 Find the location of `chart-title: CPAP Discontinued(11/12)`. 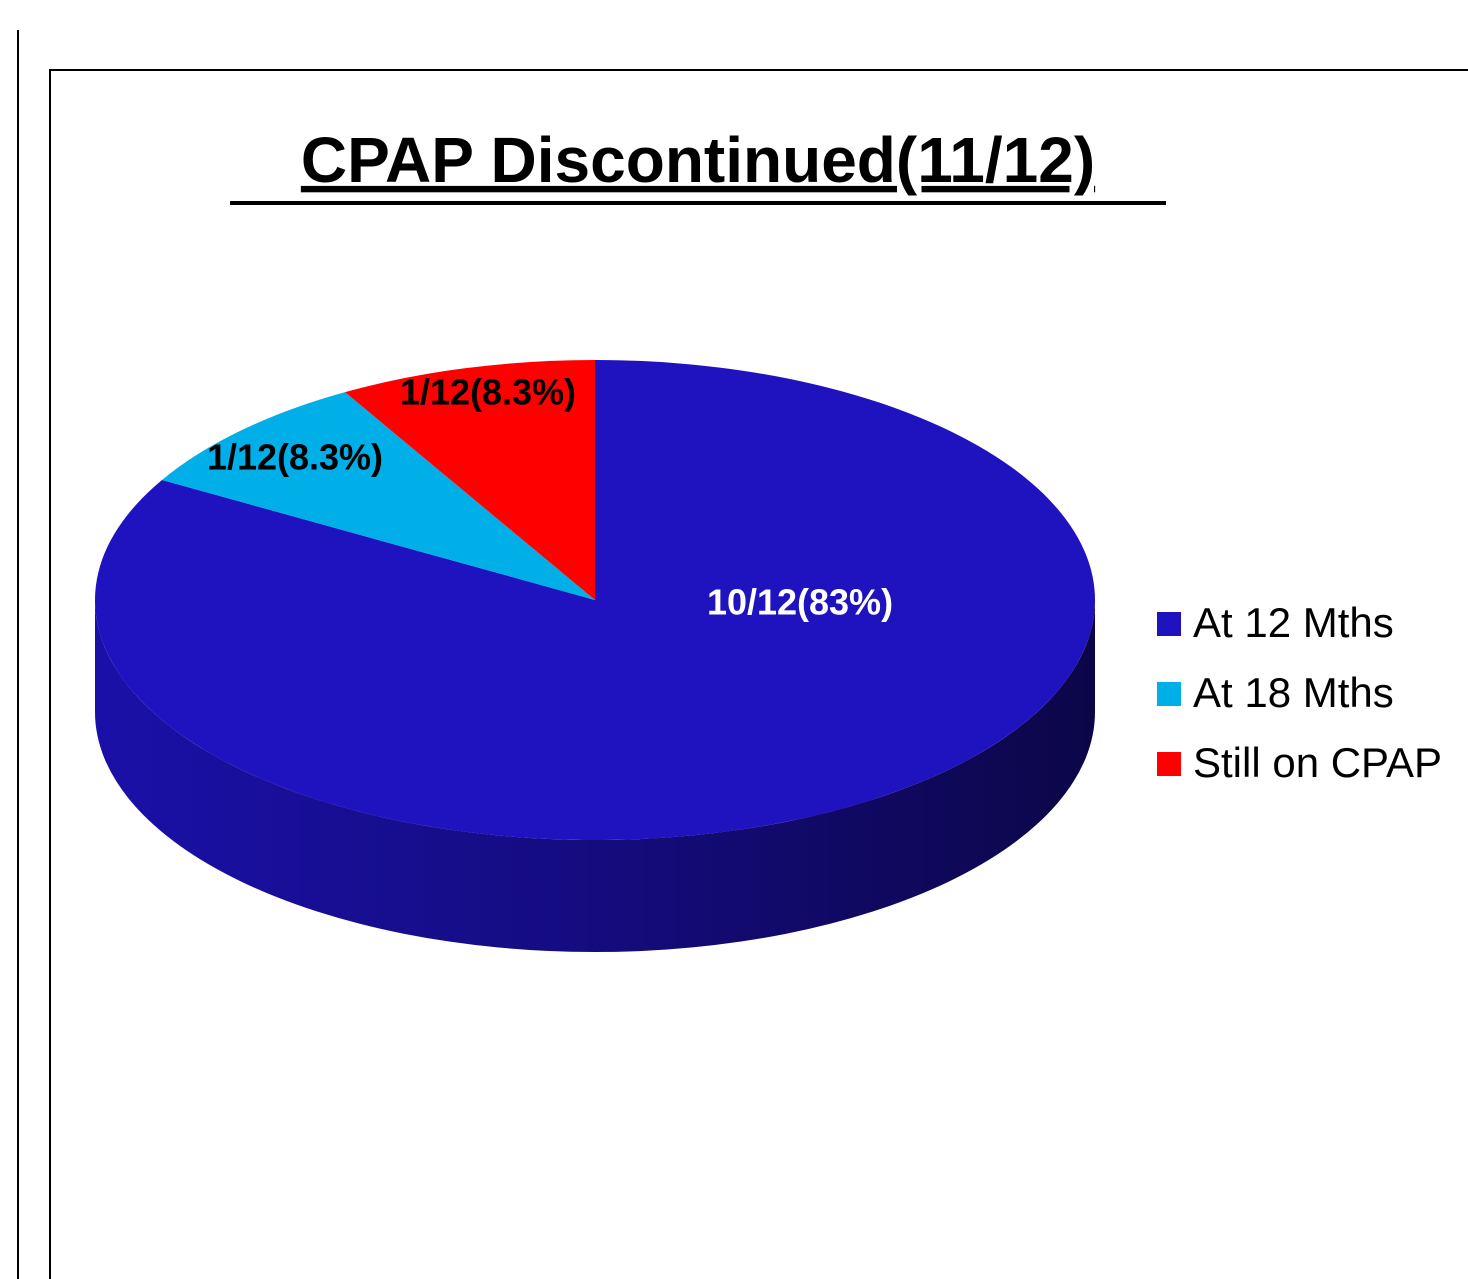

chart-title: CPAP Discontinued(11/12) is located at coordinates (698, 160).